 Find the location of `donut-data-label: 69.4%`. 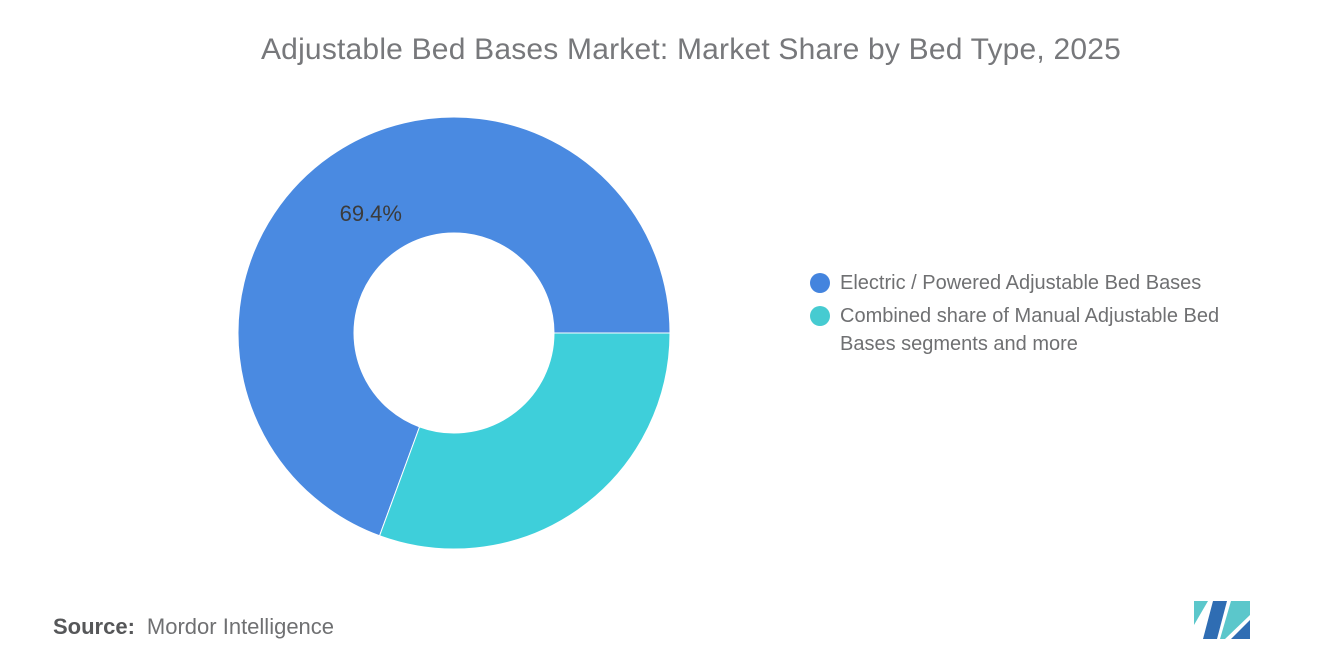

donut-data-label: 69.4% is located at coordinates (371, 213).